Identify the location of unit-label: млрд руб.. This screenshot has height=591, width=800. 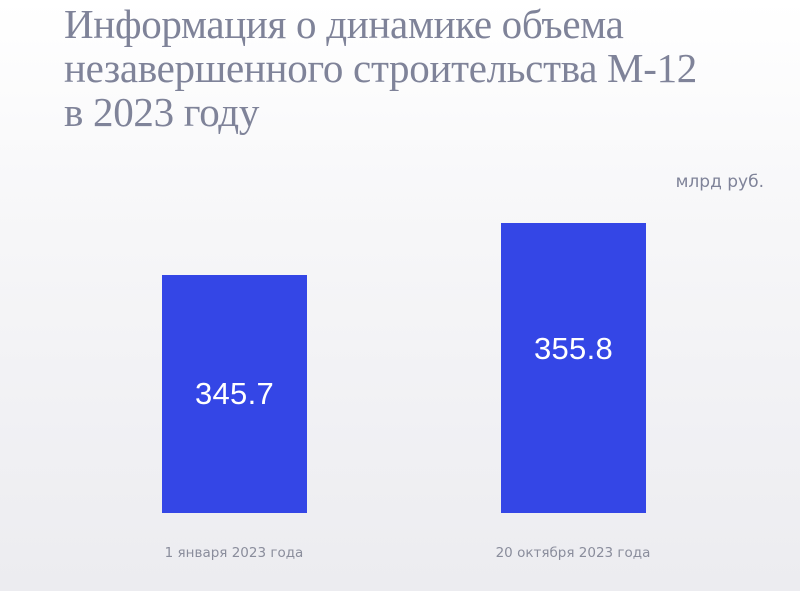
(719, 182).